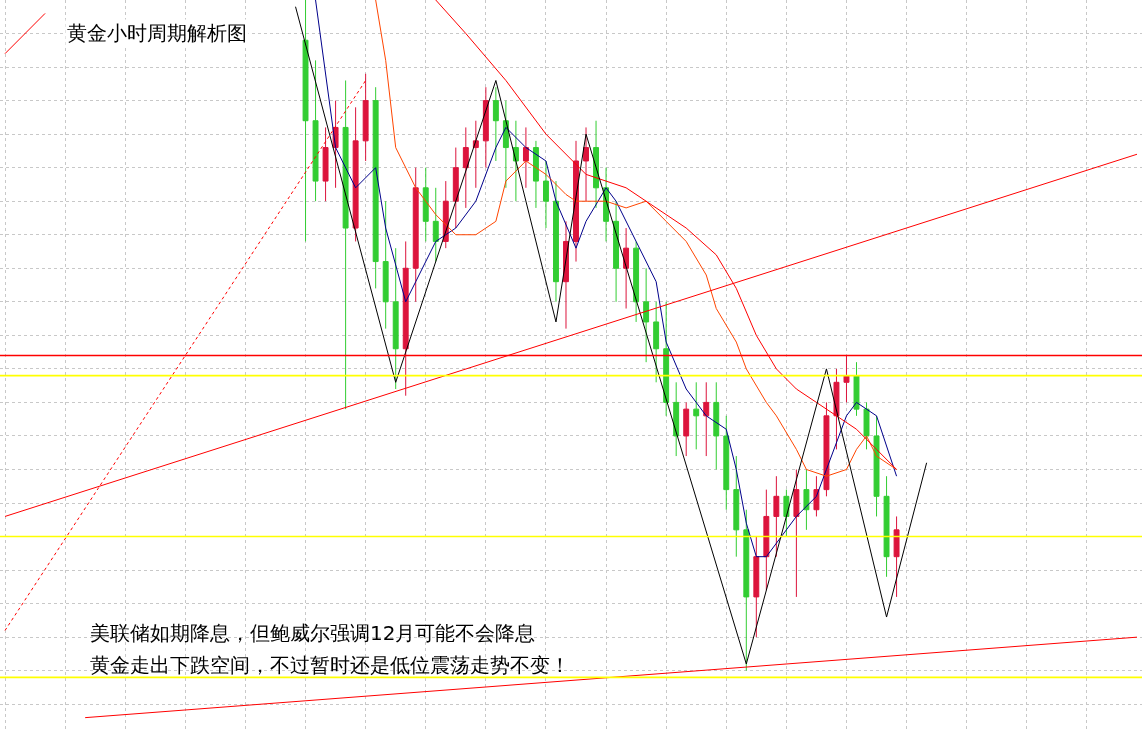 The height and width of the screenshot is (732, 1142). I want to click on text: 黄金小时周期解析图, so click(157, 33).